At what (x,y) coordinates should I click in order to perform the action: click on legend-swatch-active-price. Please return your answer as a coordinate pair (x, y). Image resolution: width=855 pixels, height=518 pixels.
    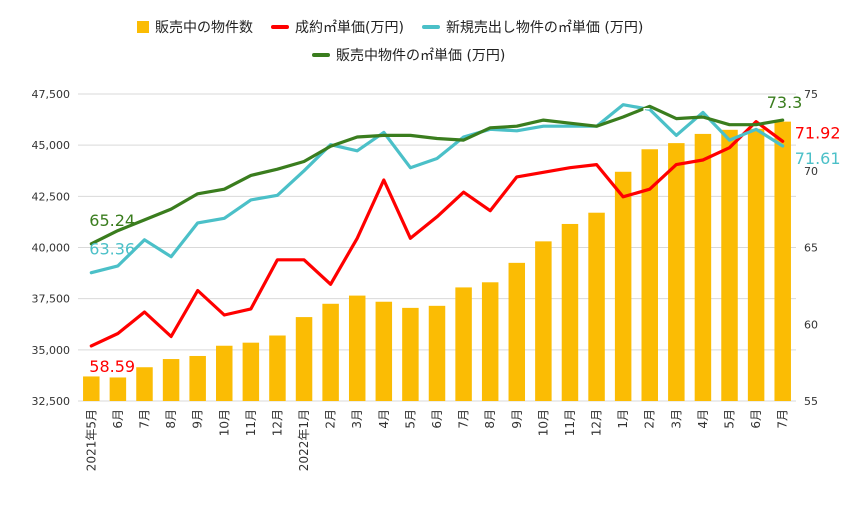
    Looking at the image, I should click on (321, 55).